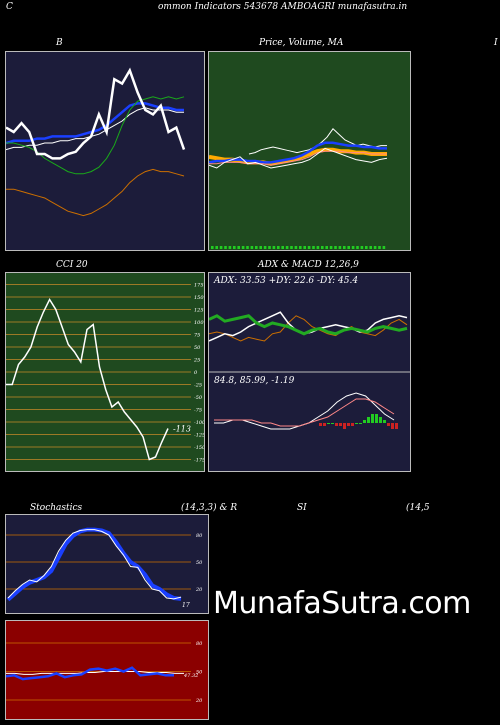 The image size is (500, 725). What do you see at coordinates (87, 379) in the screenshot?
I see `cci-line` at bounding box center [87, 379].